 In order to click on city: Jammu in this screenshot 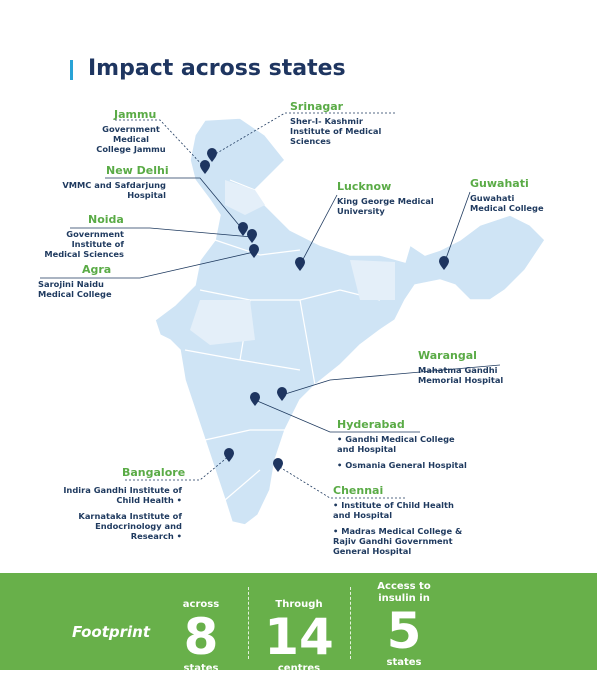, I will do `click(135, 114)`.